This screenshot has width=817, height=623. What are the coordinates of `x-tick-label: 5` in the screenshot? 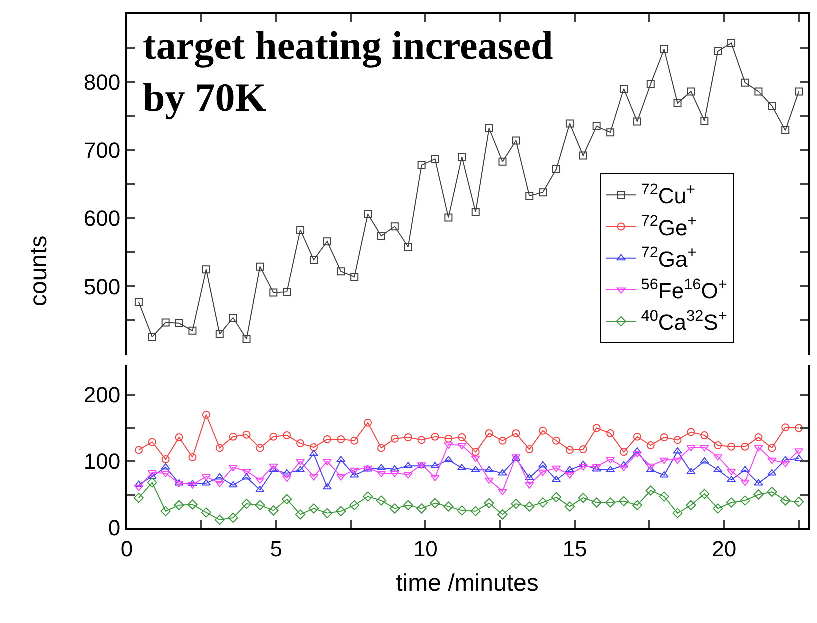 It's located at (276, 549).